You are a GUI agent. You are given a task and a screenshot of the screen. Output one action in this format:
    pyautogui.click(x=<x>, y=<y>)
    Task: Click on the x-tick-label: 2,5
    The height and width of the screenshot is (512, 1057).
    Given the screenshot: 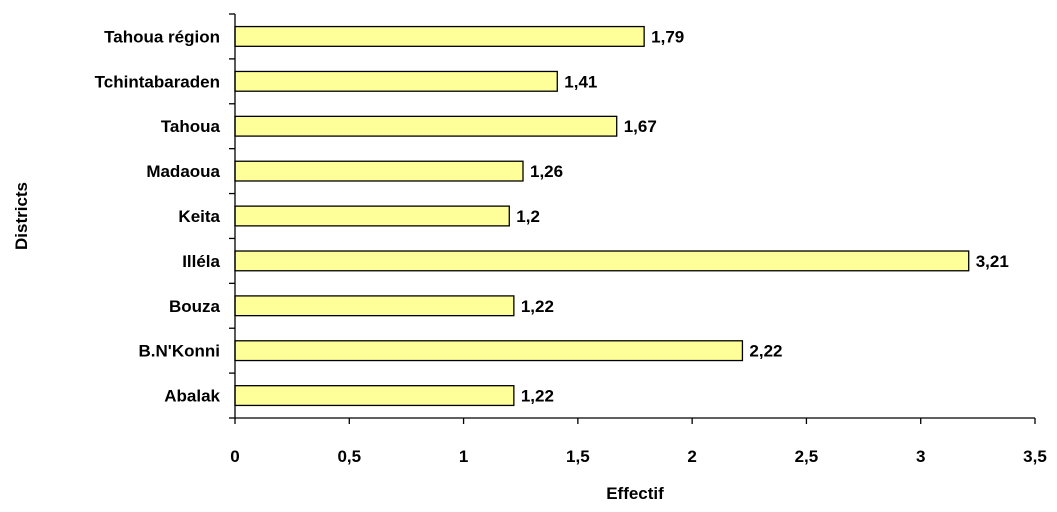 What is the action you would take?
    pyautogui.click(x=807, y=456)
    